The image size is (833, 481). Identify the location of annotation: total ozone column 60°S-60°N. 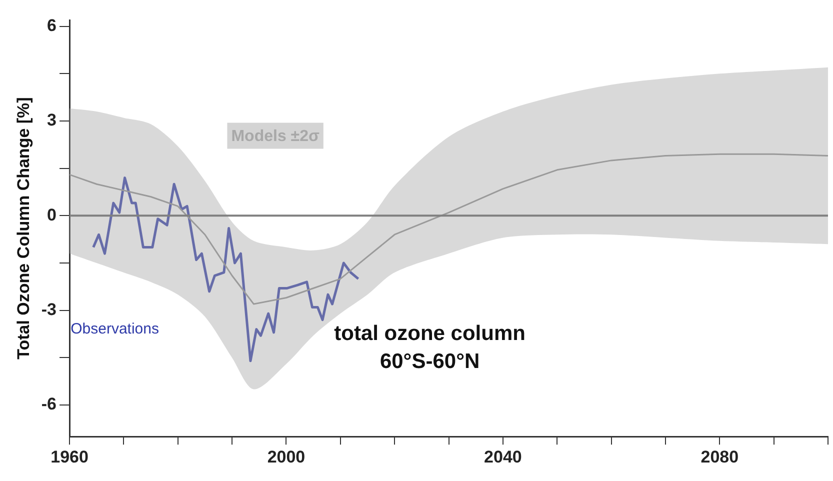
(430, 347).